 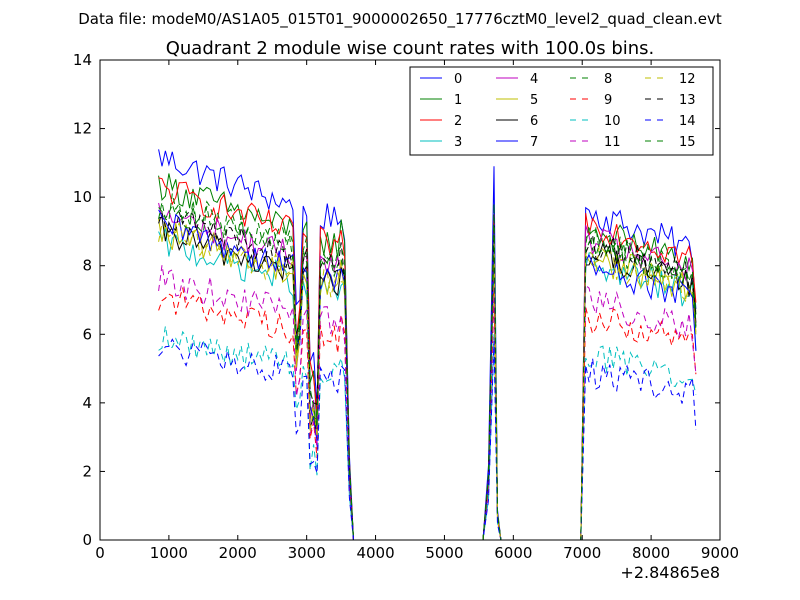 What do you see at coordinates (687, 100) in the screenshot?
I see `legend-label-13: 13` at bounding box center [687, 100].